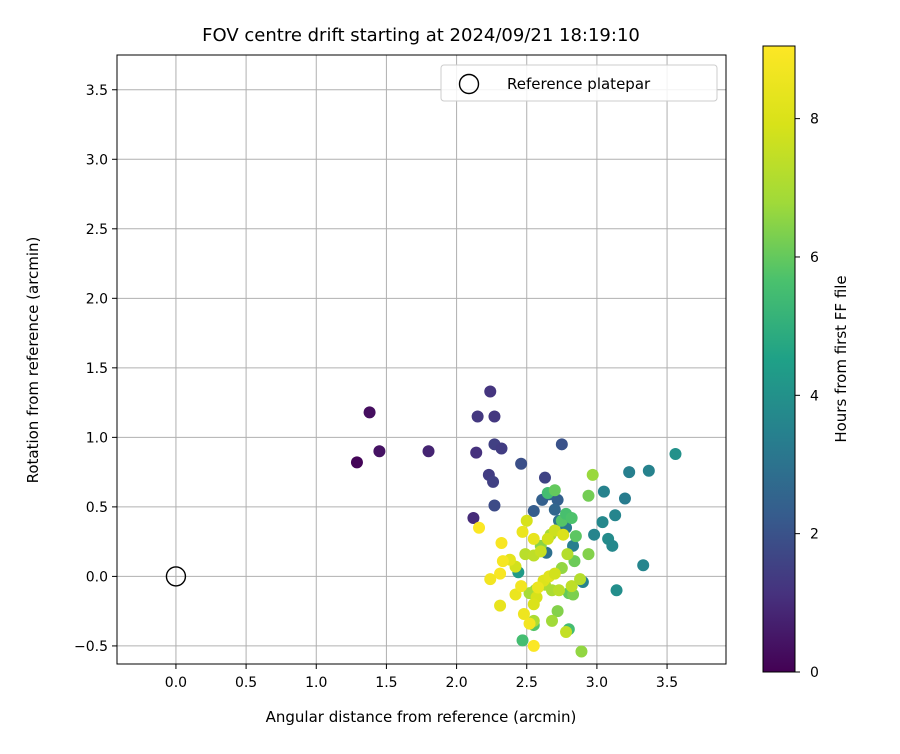  I want to click on x-tick-label: 0.0, so click(176, 683).